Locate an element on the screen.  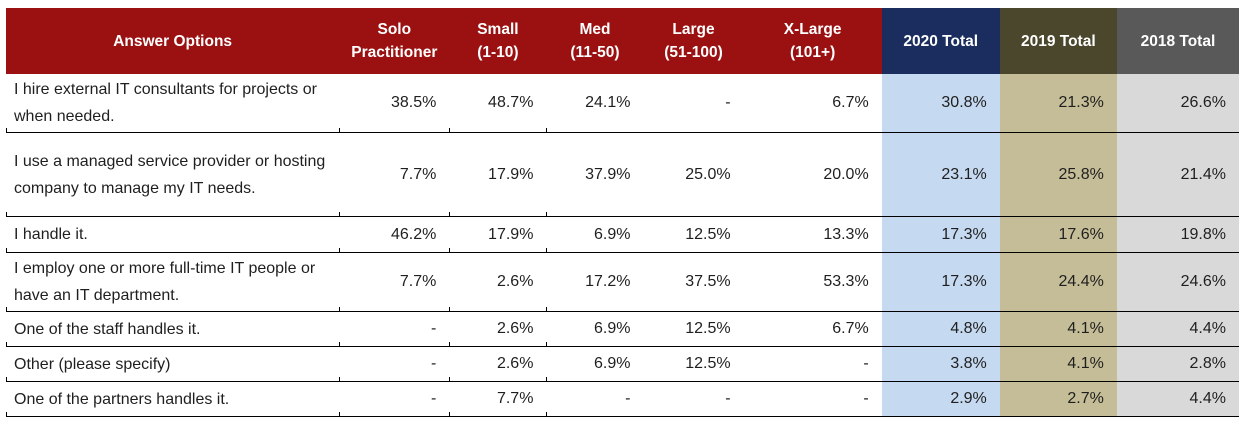
value-cell: 17.2% is located at coordinates (595, 282).